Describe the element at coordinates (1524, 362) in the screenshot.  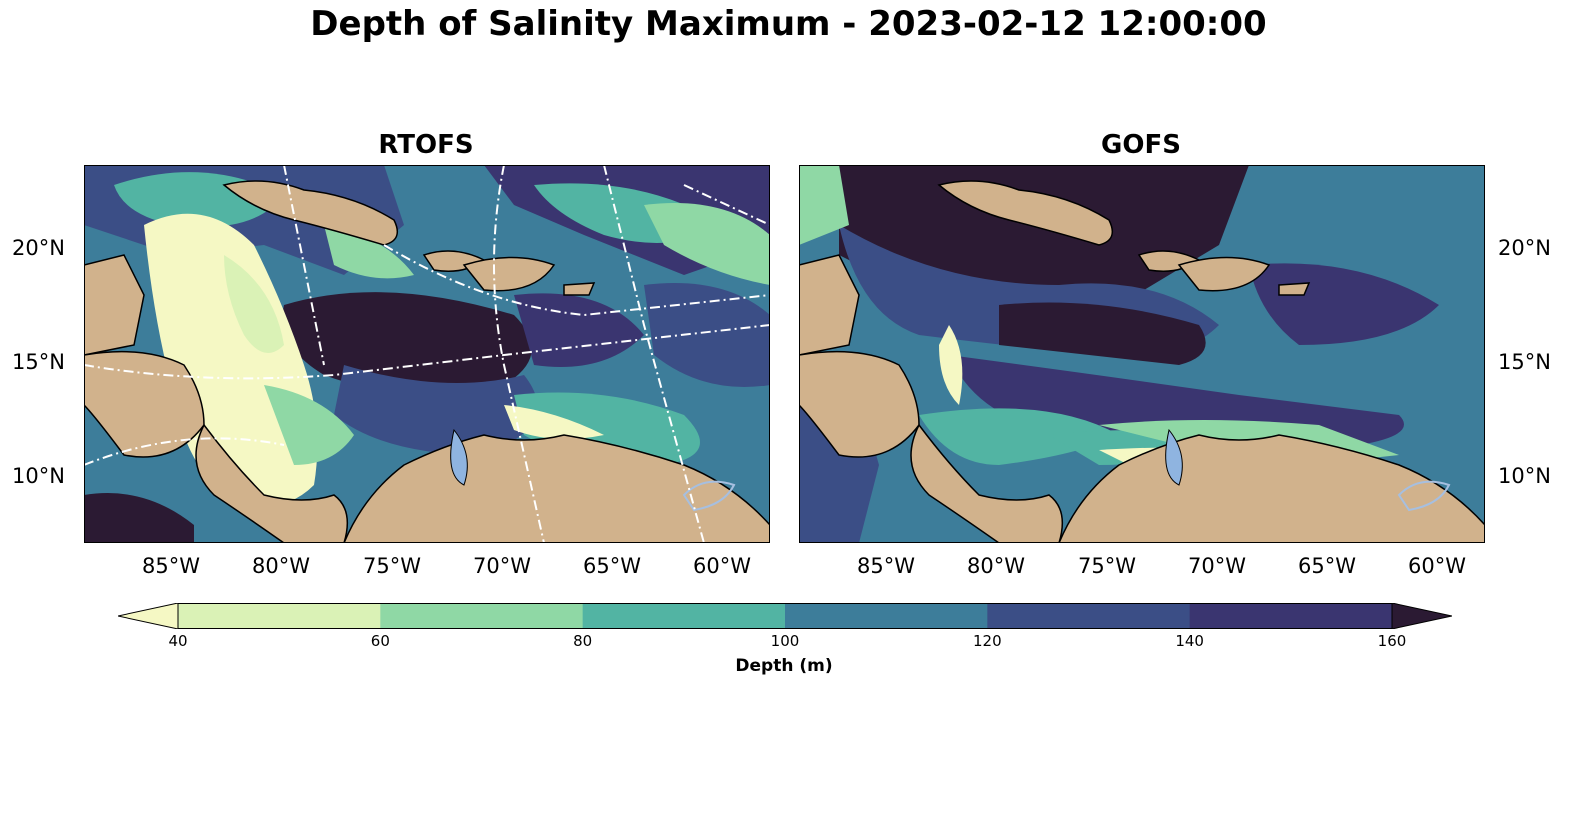
I see `lat-tick-15n-right: 15°N` at that location.